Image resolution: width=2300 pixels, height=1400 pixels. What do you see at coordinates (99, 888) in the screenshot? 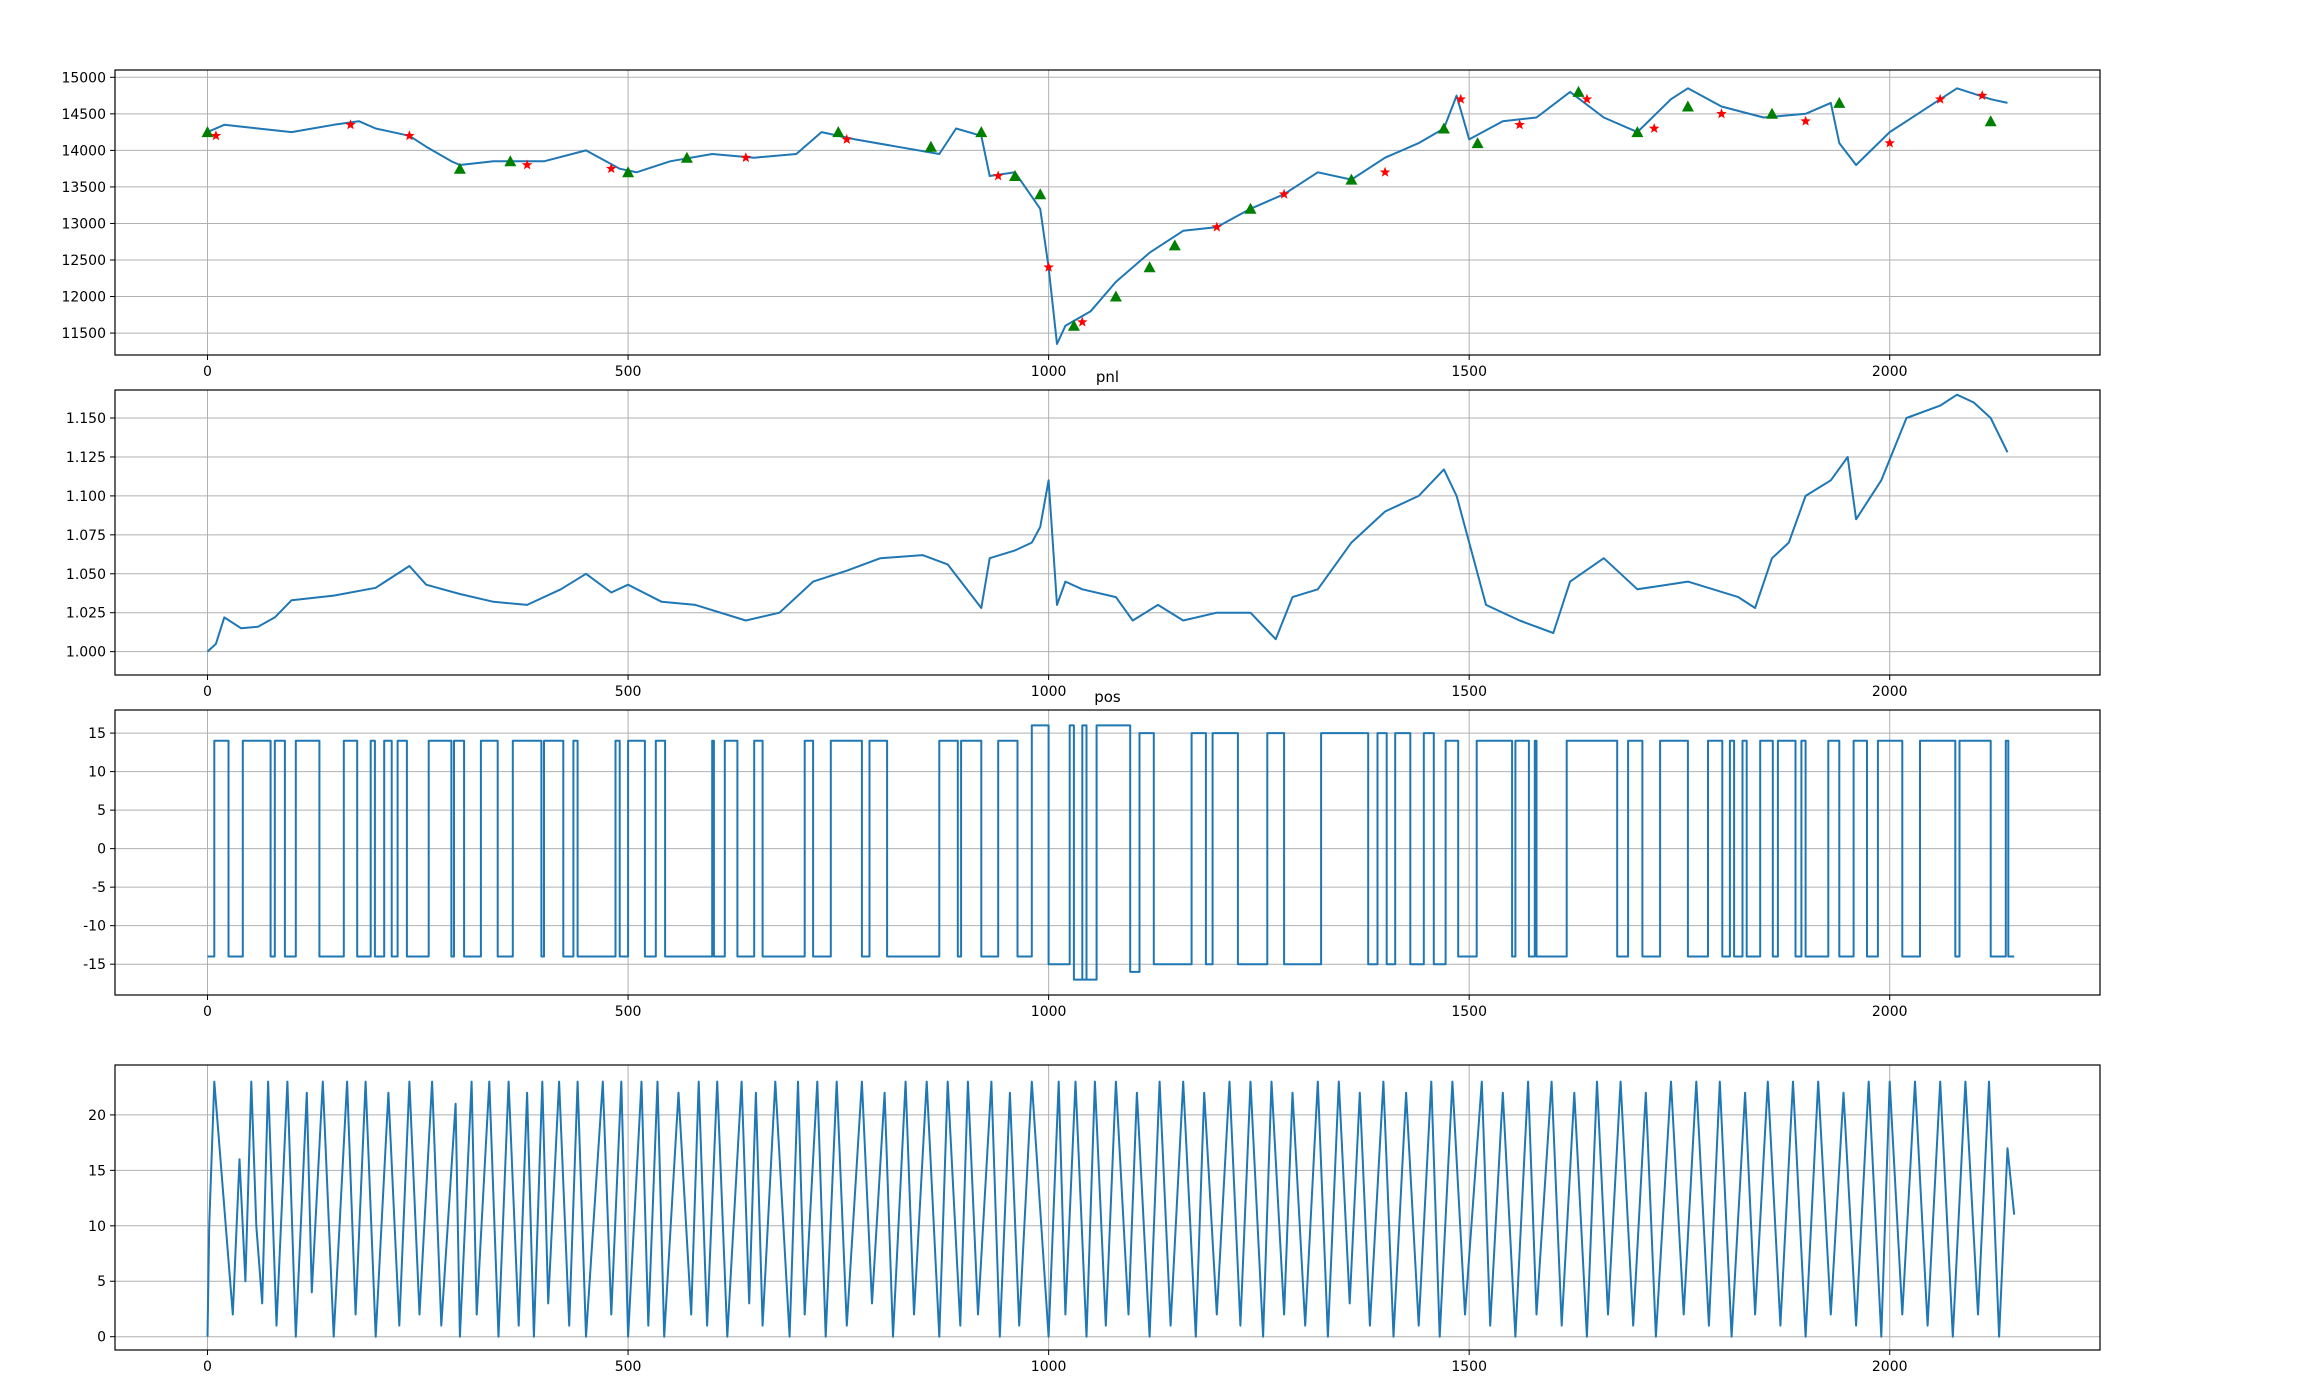
I see `y-tick-label: -5` at bounding box center [99, 888].